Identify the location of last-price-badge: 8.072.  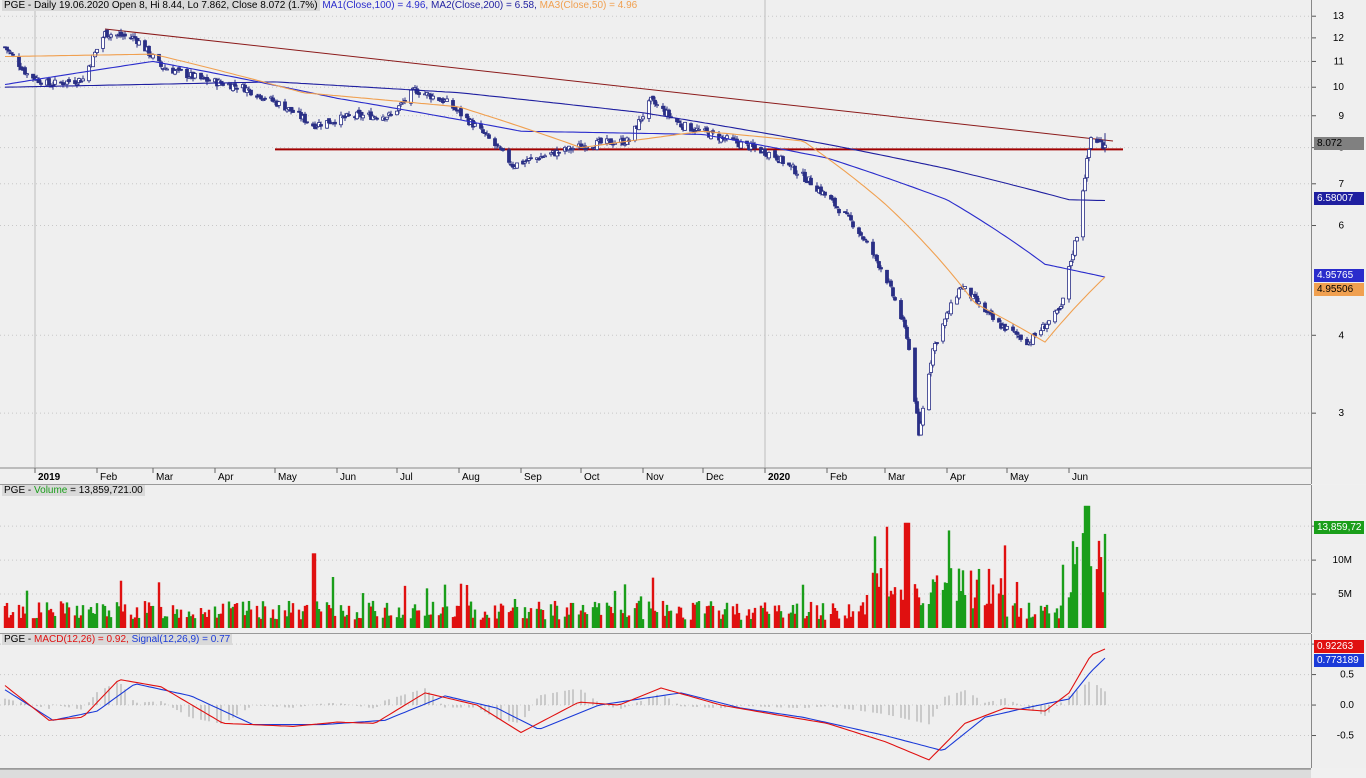
(1339, 143).